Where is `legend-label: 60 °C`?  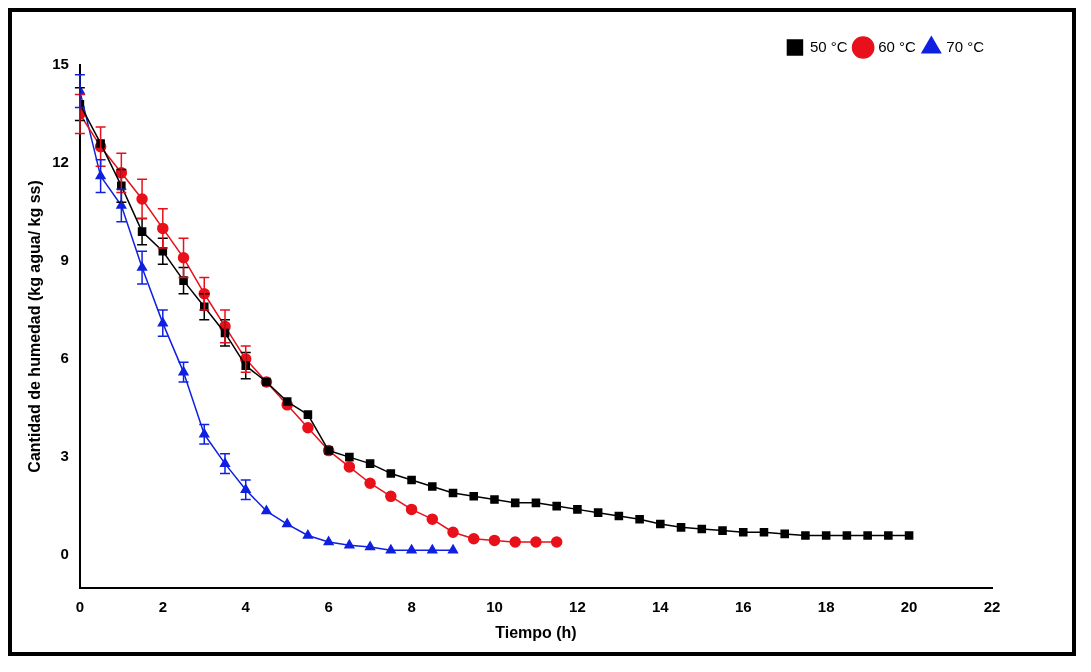 legend-label: 60 °C is located at coordinates (897, 46).